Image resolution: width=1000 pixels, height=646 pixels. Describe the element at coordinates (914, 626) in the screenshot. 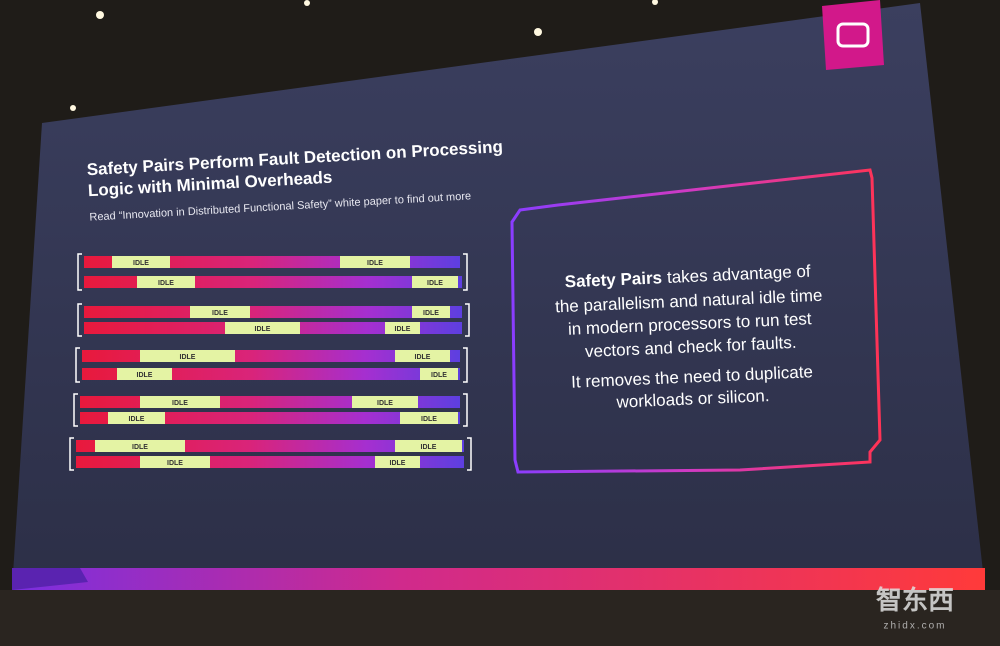

I see `watermark-url: zhidx.com` at that location.